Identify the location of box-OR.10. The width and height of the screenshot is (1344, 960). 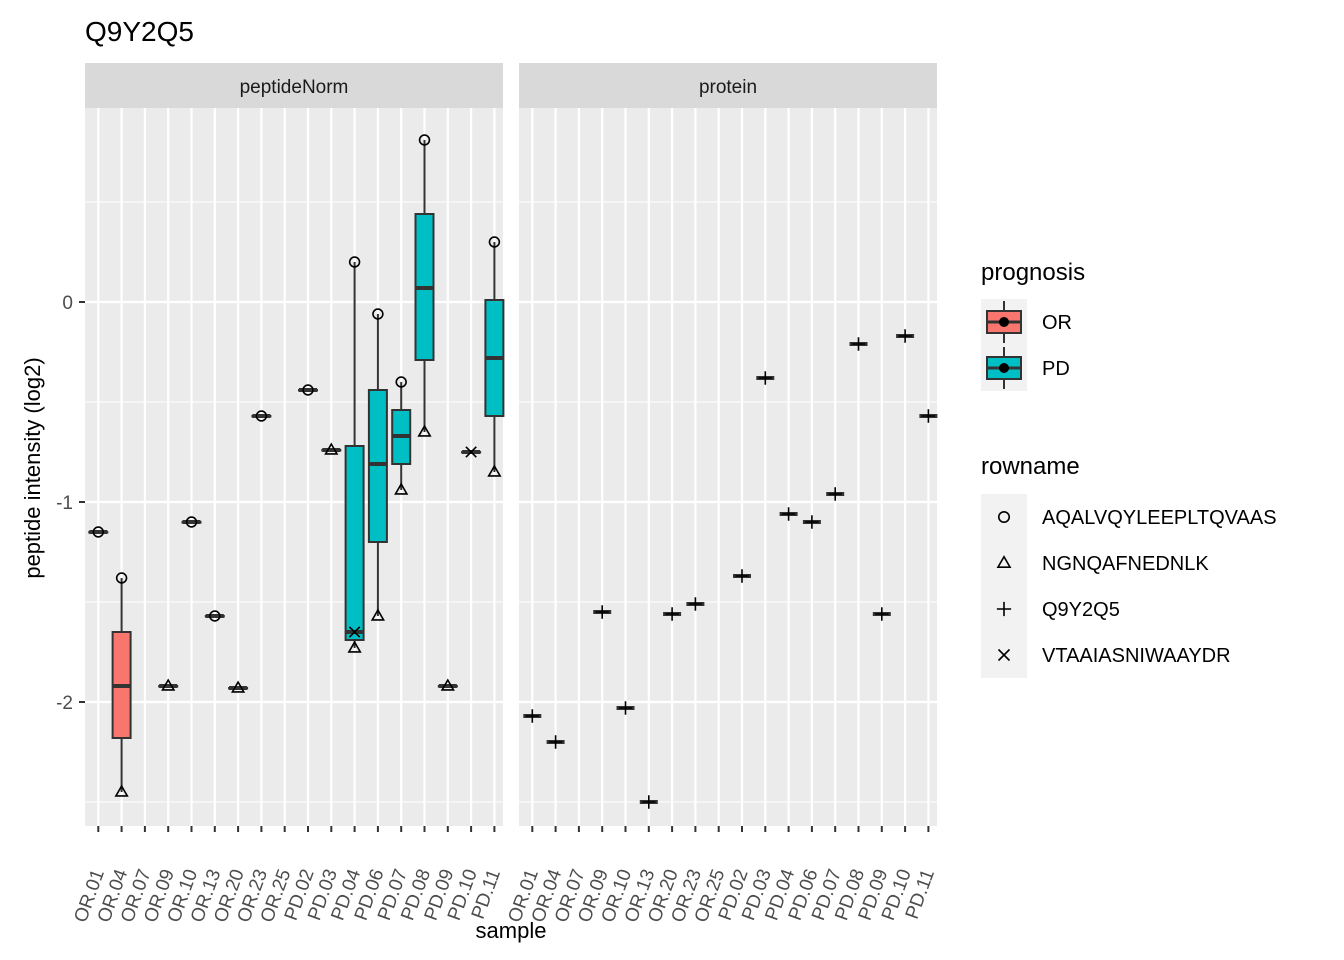
(191, 522).